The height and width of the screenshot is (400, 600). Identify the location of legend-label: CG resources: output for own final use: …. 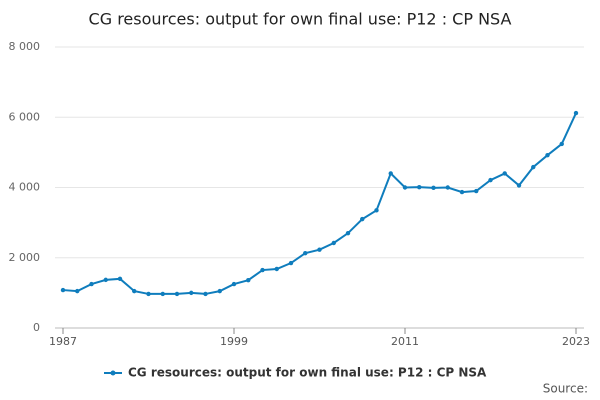
(307, 373).